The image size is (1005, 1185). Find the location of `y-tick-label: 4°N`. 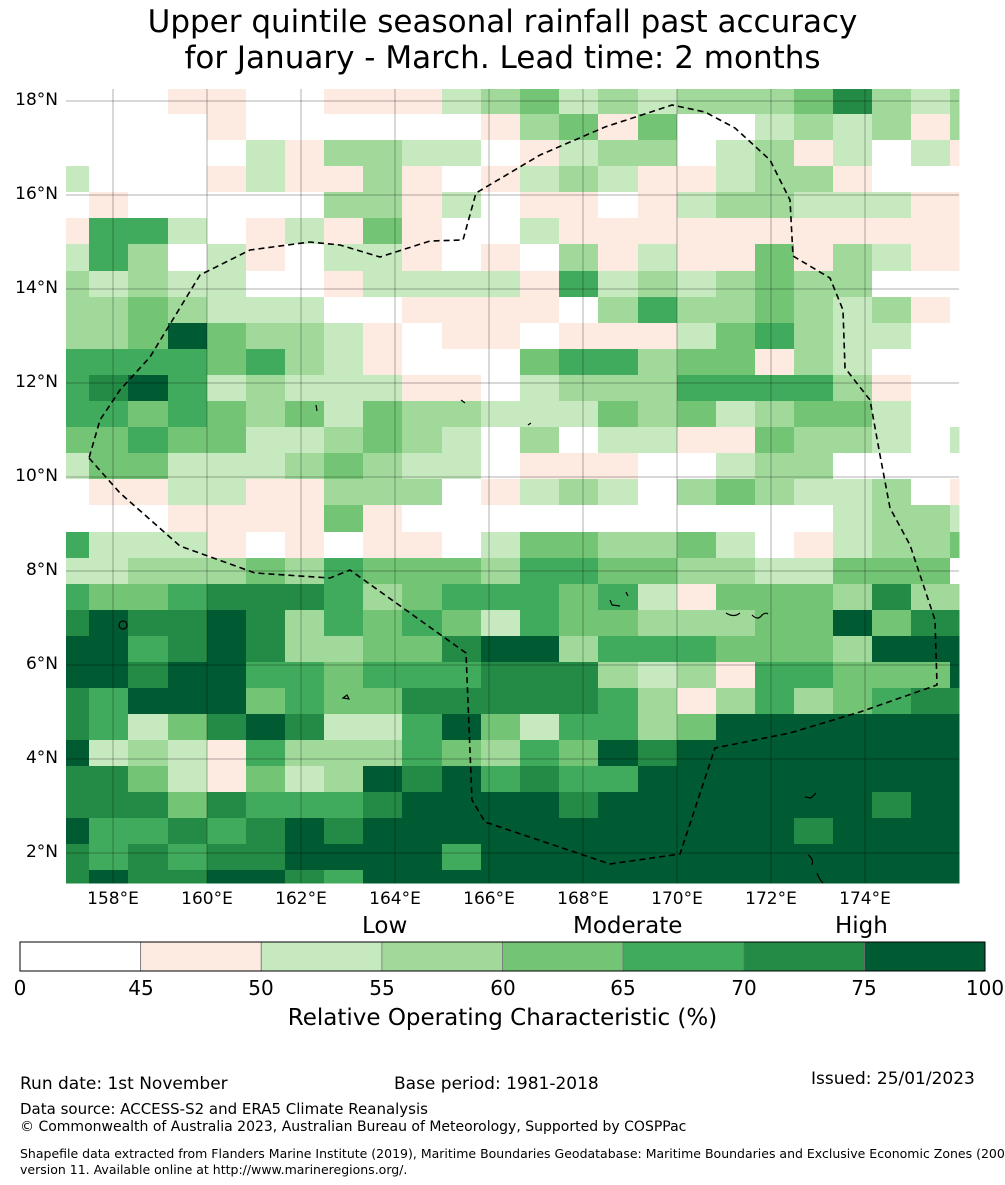

y-tick-label: 4°N is located at coordinates (41, 758).